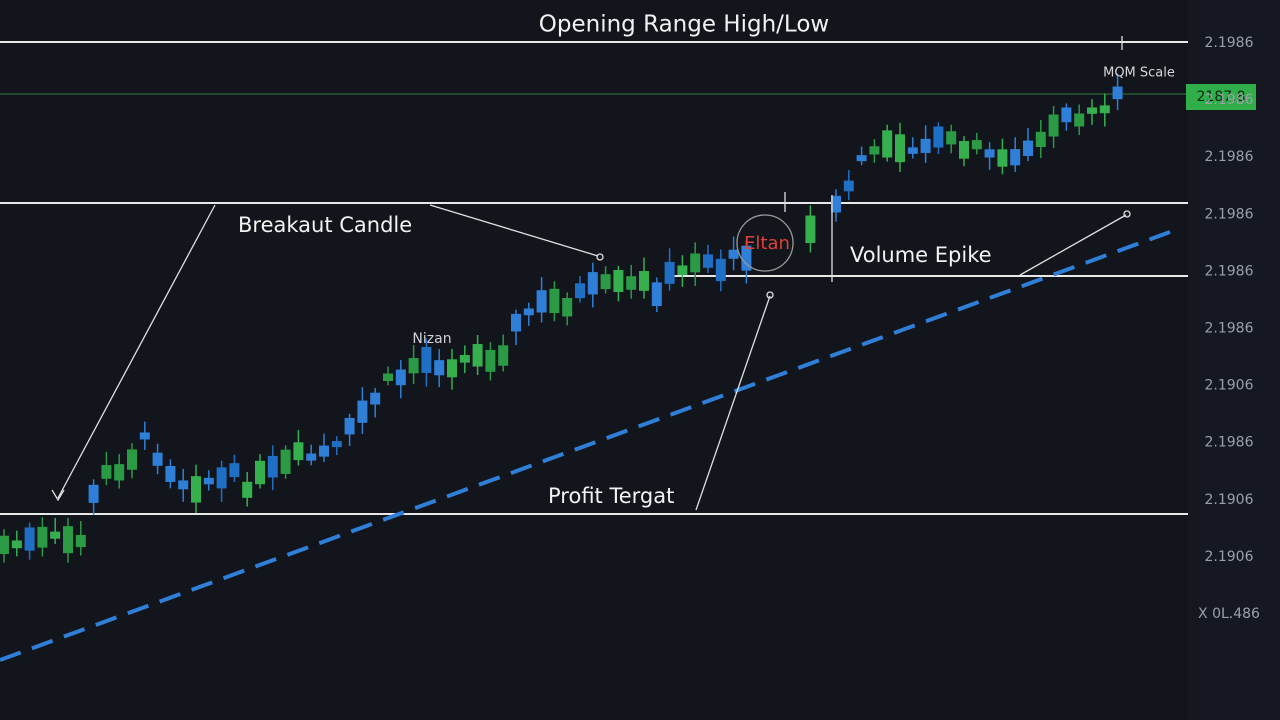 Image resolution: width=1280 pixels, height=720 pixels. Describe the element at coordinates (431, 339) in the screenshot. I see `annotation: Nizan` at that location.